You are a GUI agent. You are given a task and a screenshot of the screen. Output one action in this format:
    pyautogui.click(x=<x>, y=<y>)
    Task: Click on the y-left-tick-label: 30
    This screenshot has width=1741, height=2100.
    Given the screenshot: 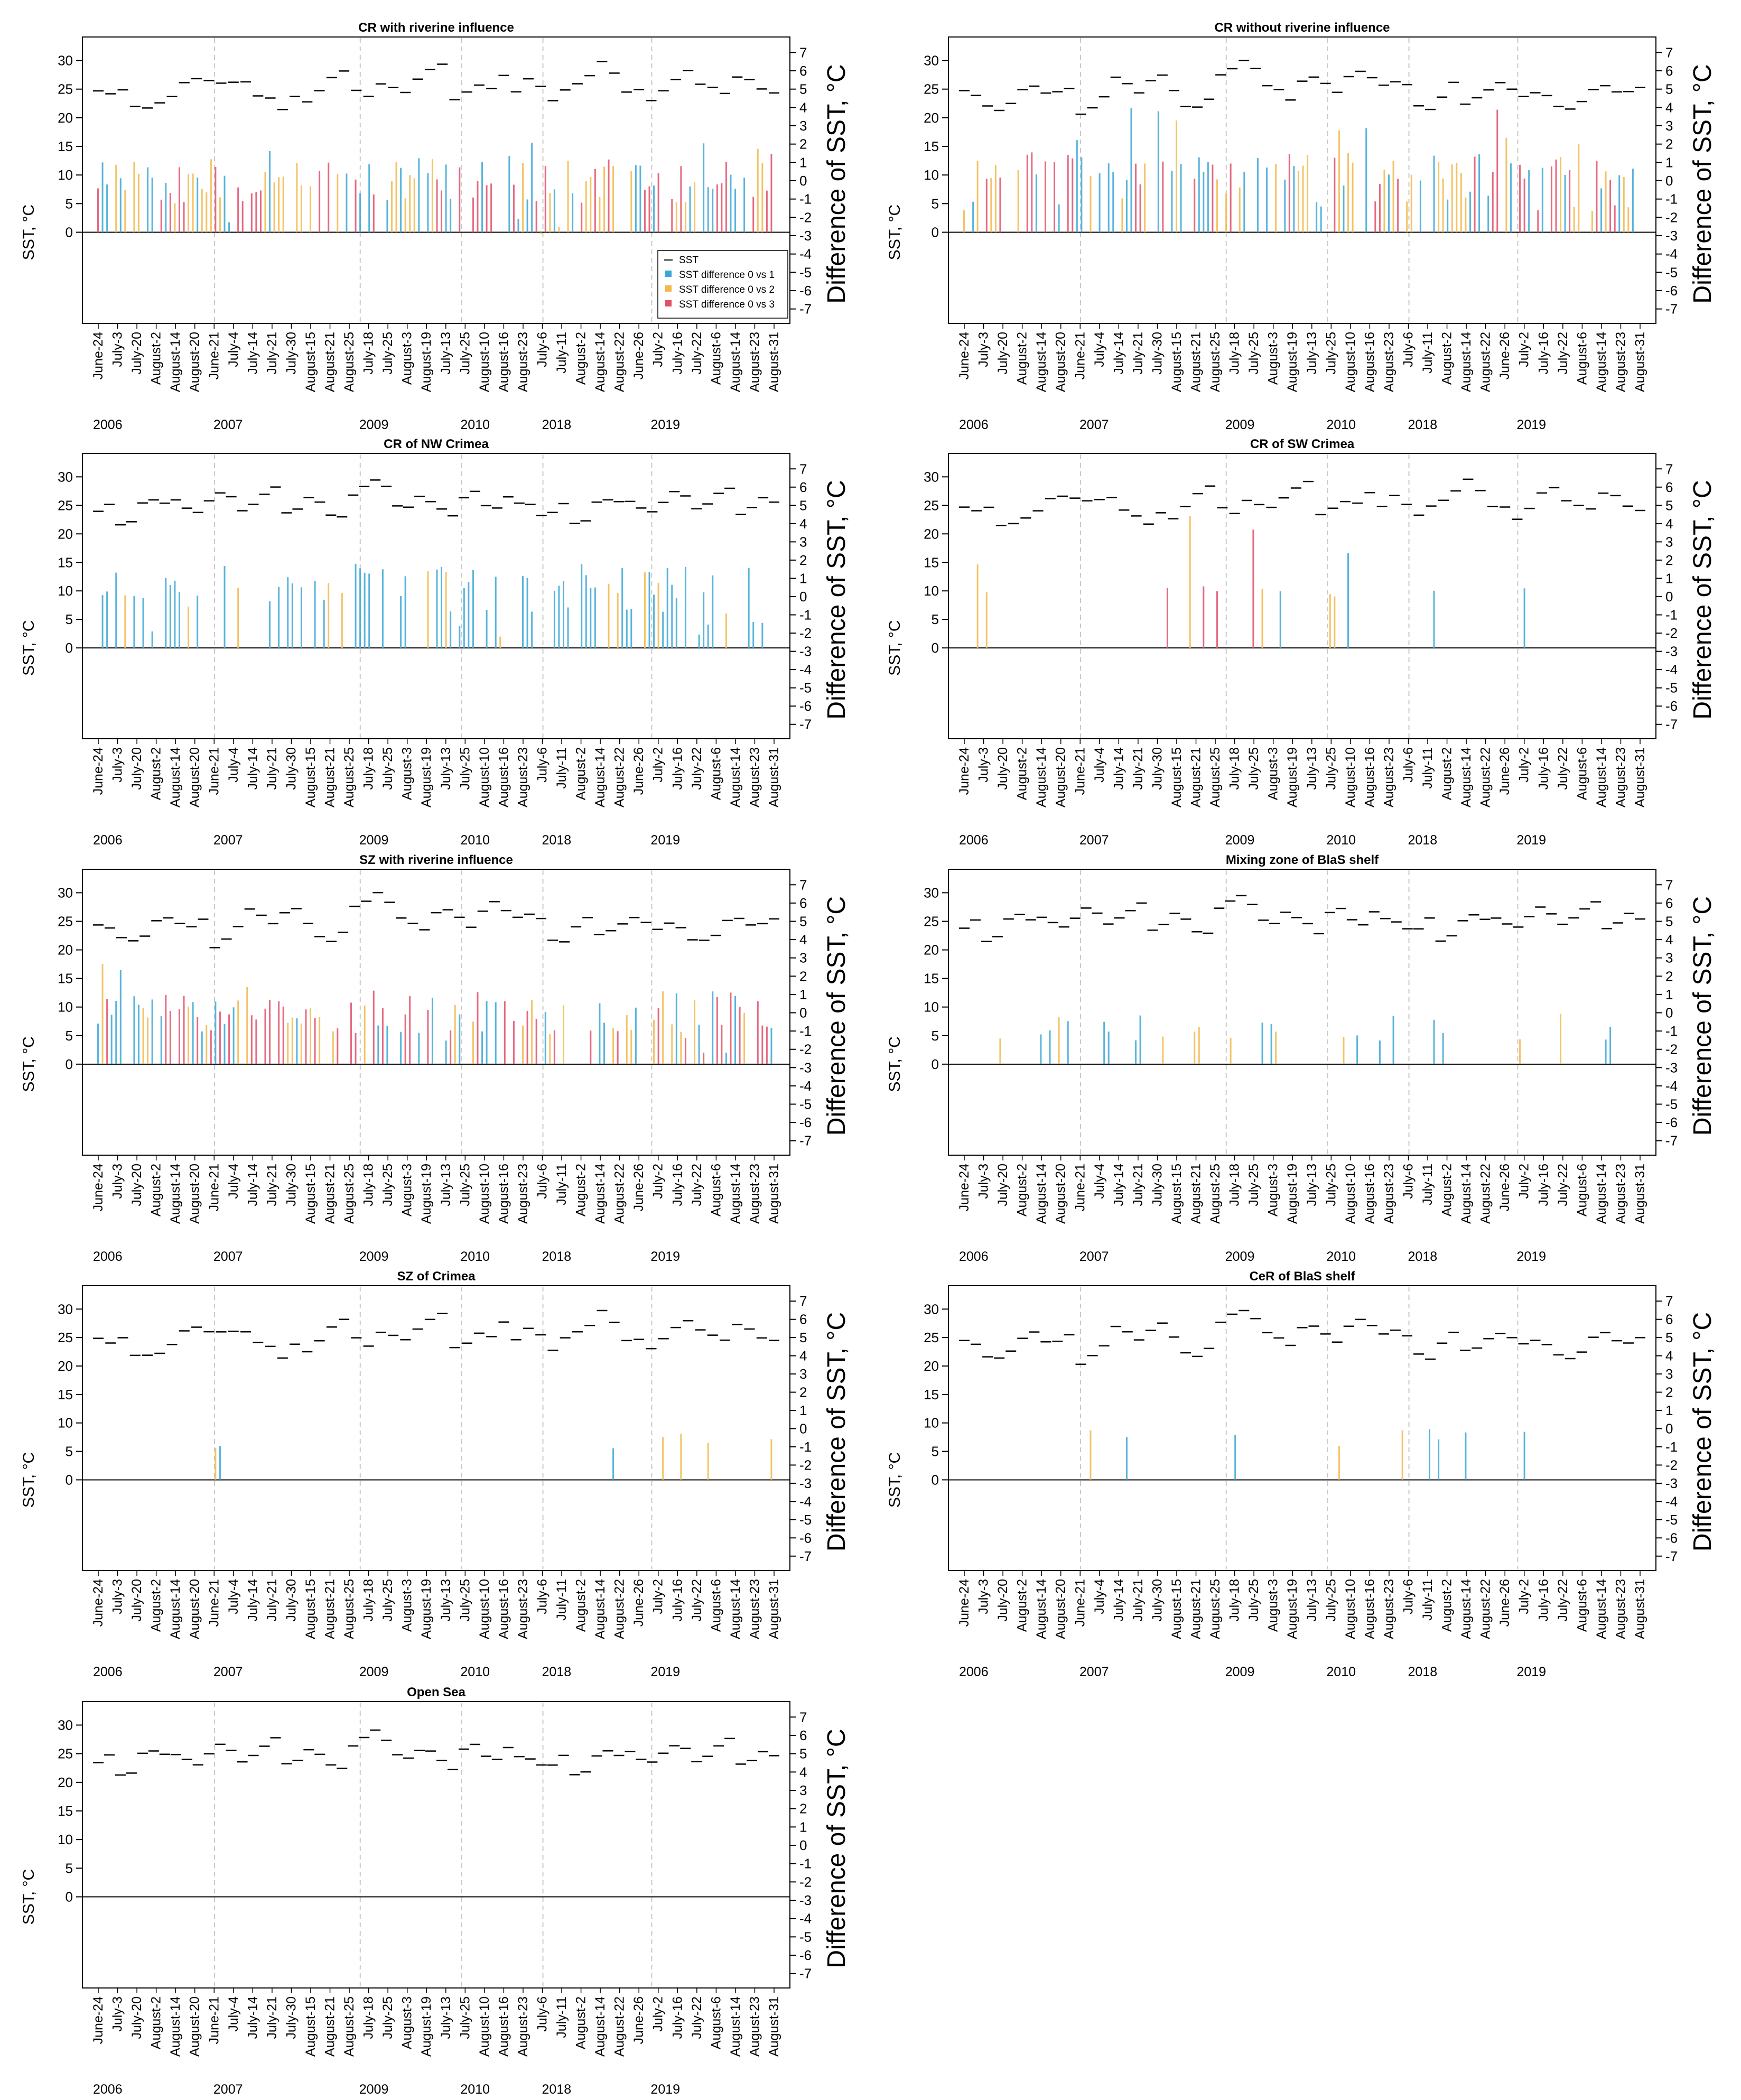 What is the action you would take?
    pyautogui.click(x=65, y=477)
    